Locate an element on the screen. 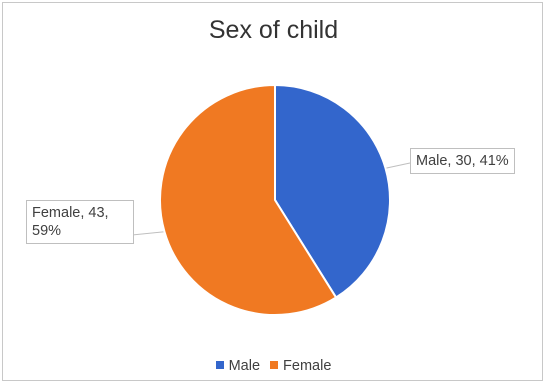 Image resolution: width=547 pixels, height=385 pixels. legend-item-female: Female is located at coordinates (300, 366).